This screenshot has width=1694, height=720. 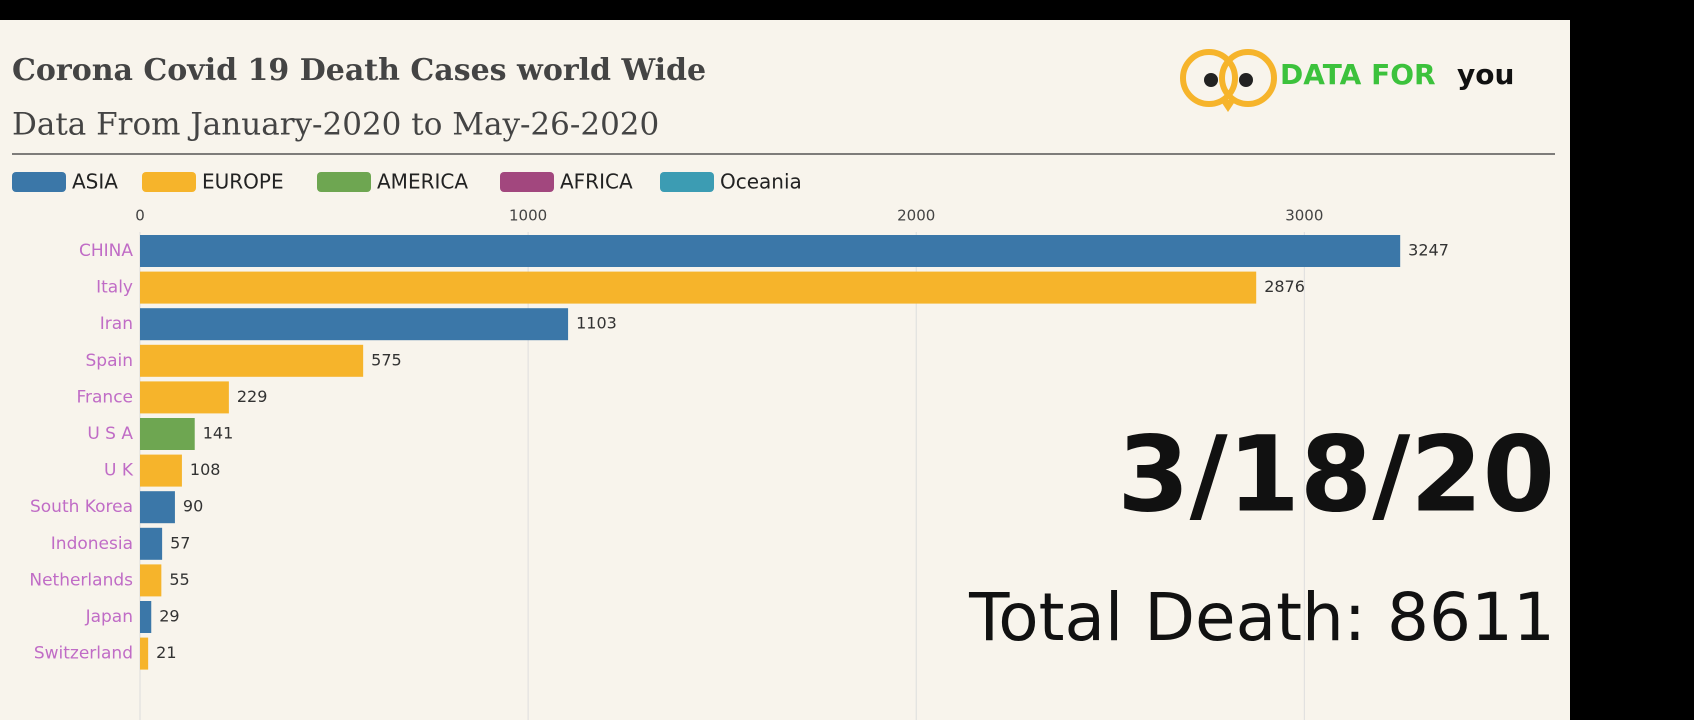 What do you see at coordinates (81, 580) in the screenshot?
I see `y-tick-label: Netherlands` at bounding box center [81, 580].